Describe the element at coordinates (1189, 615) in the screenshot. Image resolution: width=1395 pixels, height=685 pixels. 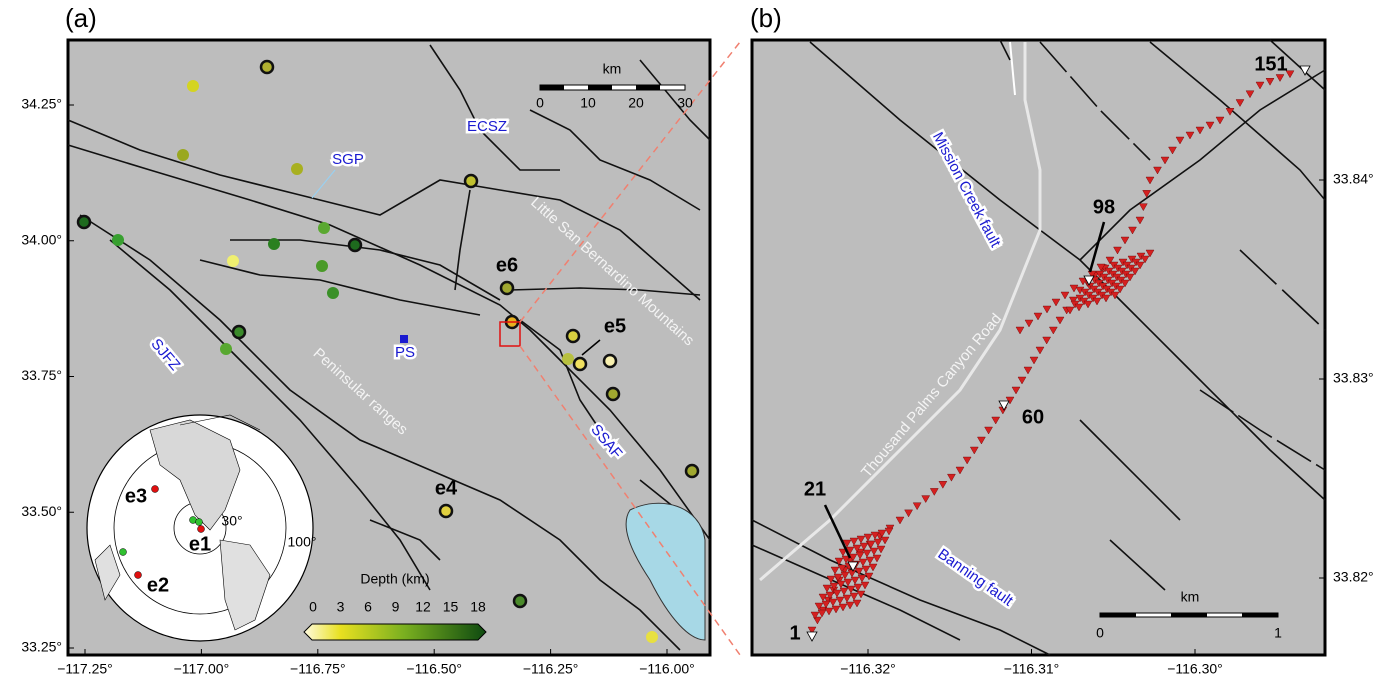
I see `scale-bar` at that location.